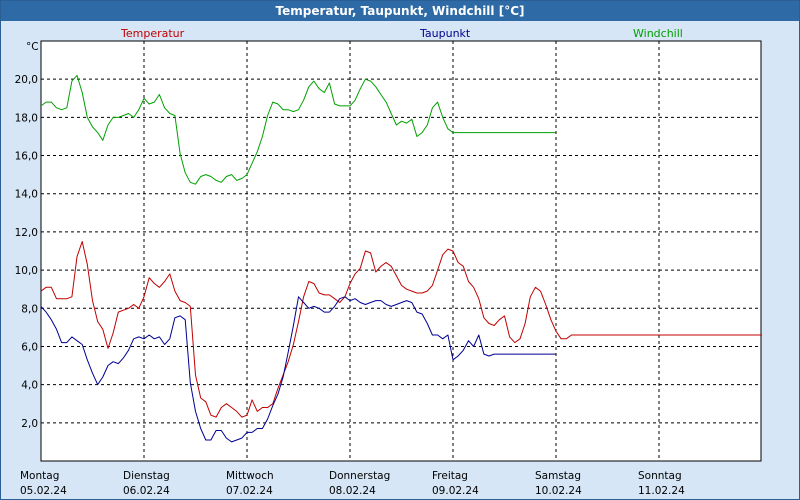  I want to click on x-tick-day: Freitag, so click(450, 476).